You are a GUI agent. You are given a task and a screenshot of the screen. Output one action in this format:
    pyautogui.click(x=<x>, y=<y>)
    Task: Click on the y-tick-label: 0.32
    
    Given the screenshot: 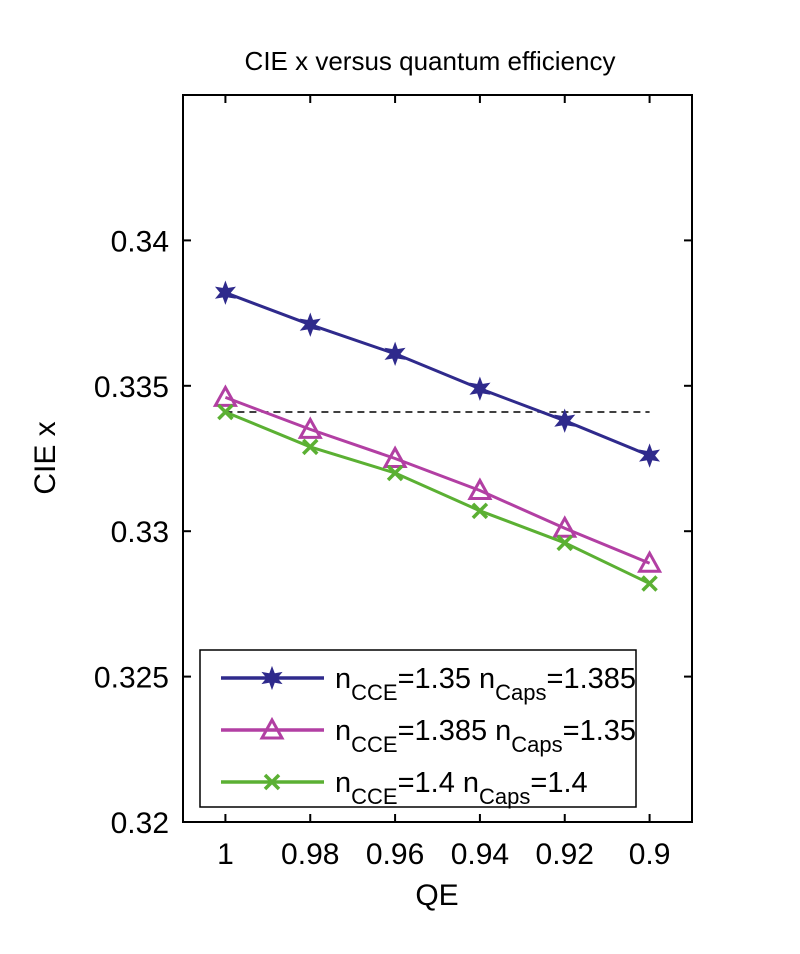 What is the action you would take?
    pyautogui.click(x=140, y=823)
    